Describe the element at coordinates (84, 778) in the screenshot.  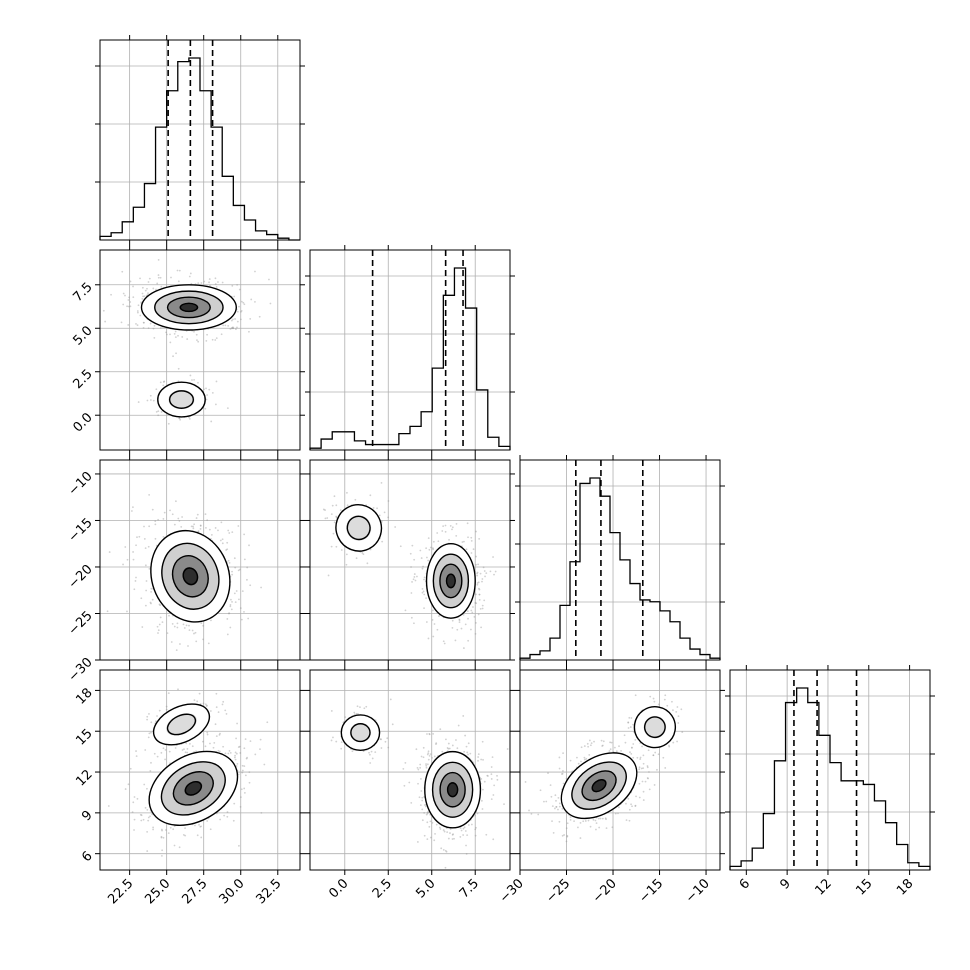
I see `y-tick-label: 12` at that location.